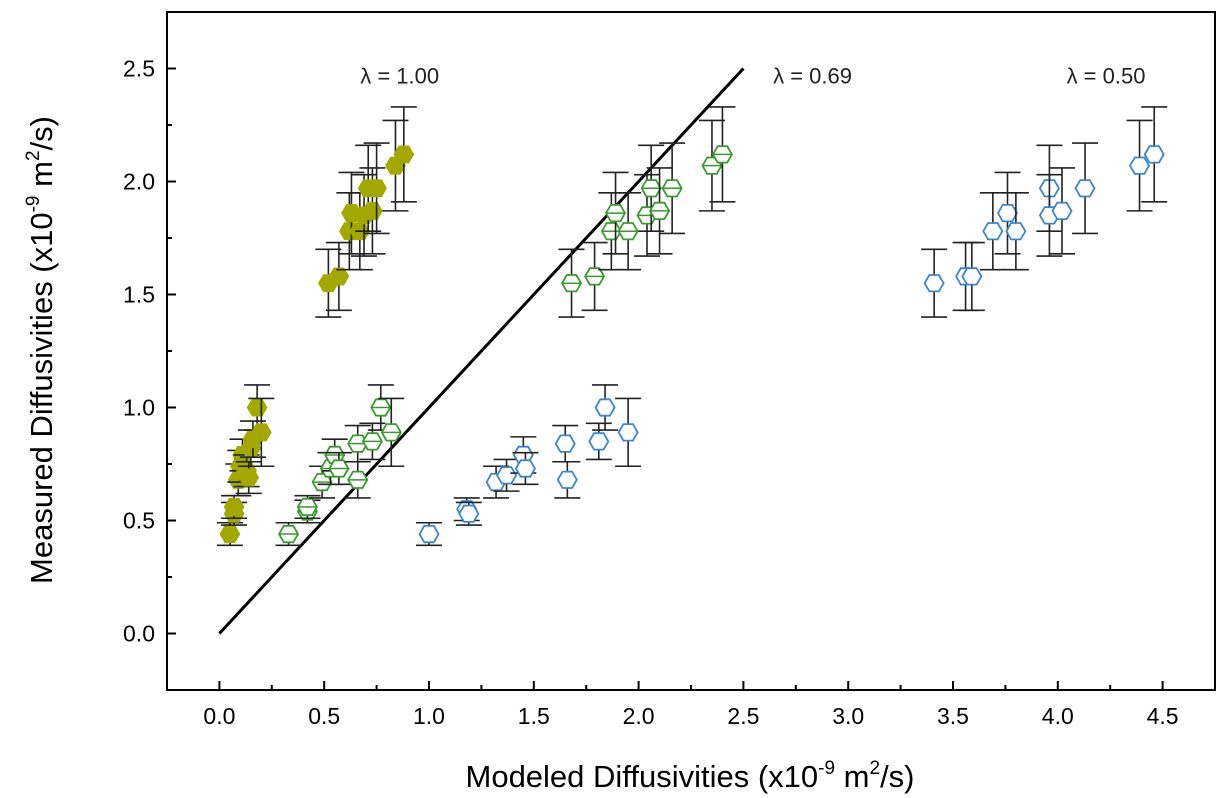 The image size is (1222, 798). Describe the element at coordinates (812, 76) in the screenshot. I see `lambda-annotation: λ = 0.69` at that location.